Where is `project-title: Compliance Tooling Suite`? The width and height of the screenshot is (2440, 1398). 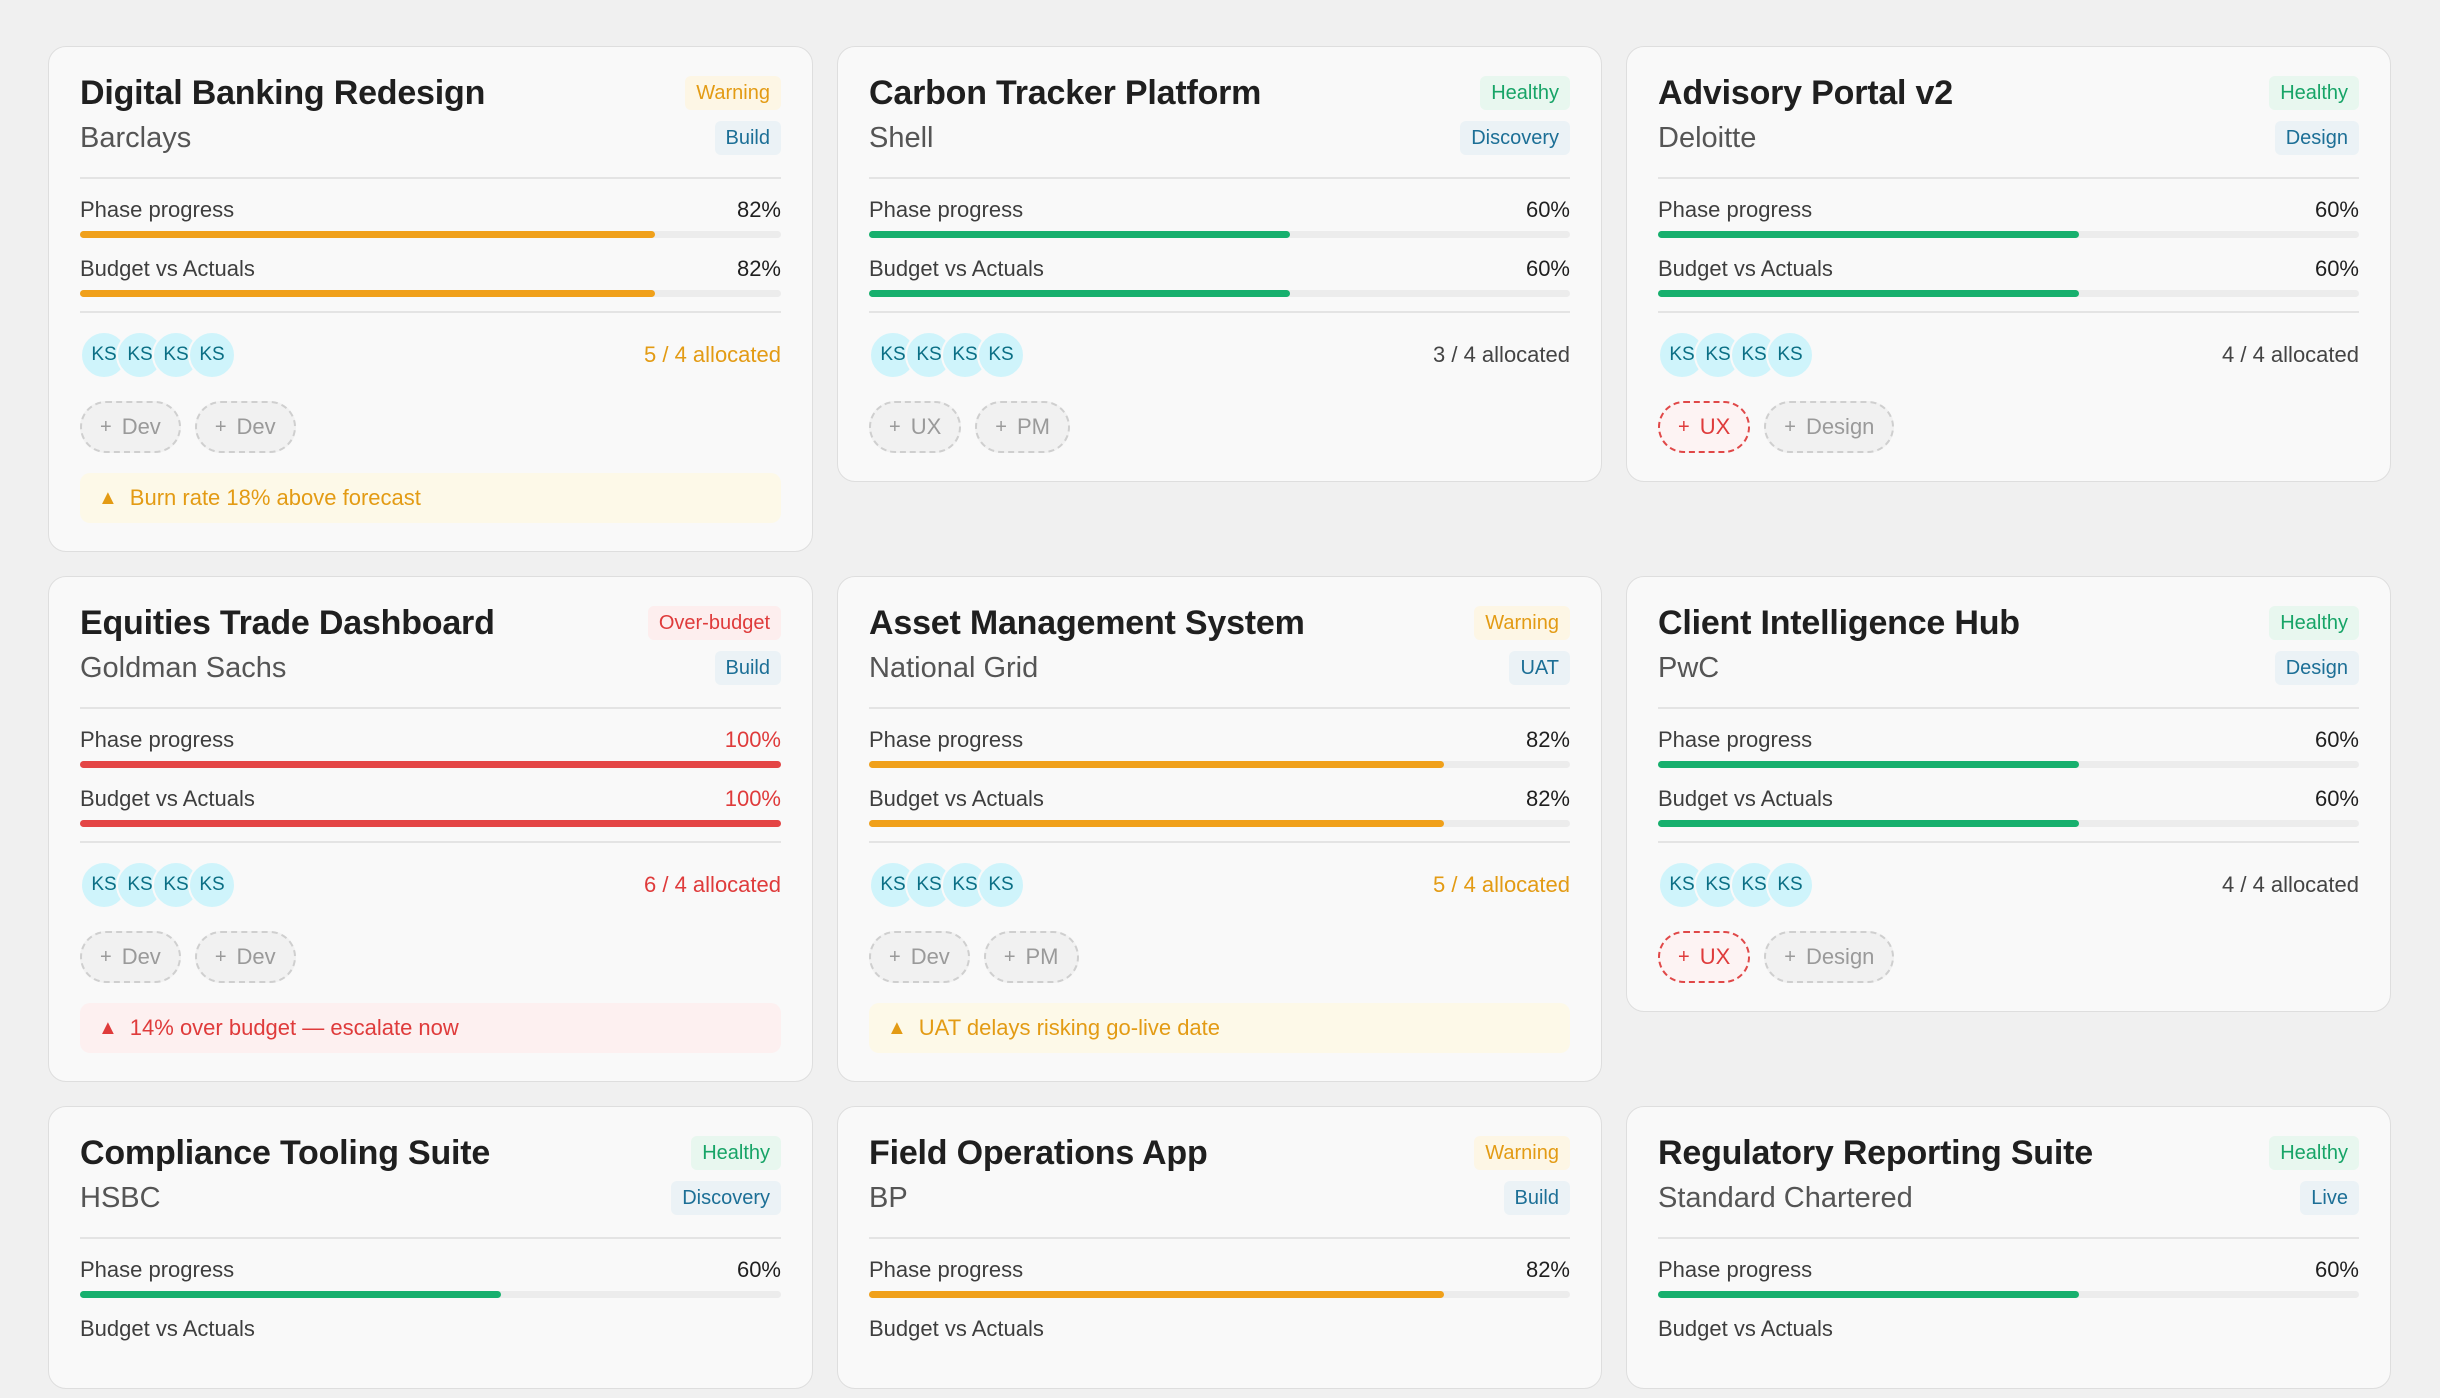 project-title: Compliance Tooling Suite is located at coordinates (285, 1153).